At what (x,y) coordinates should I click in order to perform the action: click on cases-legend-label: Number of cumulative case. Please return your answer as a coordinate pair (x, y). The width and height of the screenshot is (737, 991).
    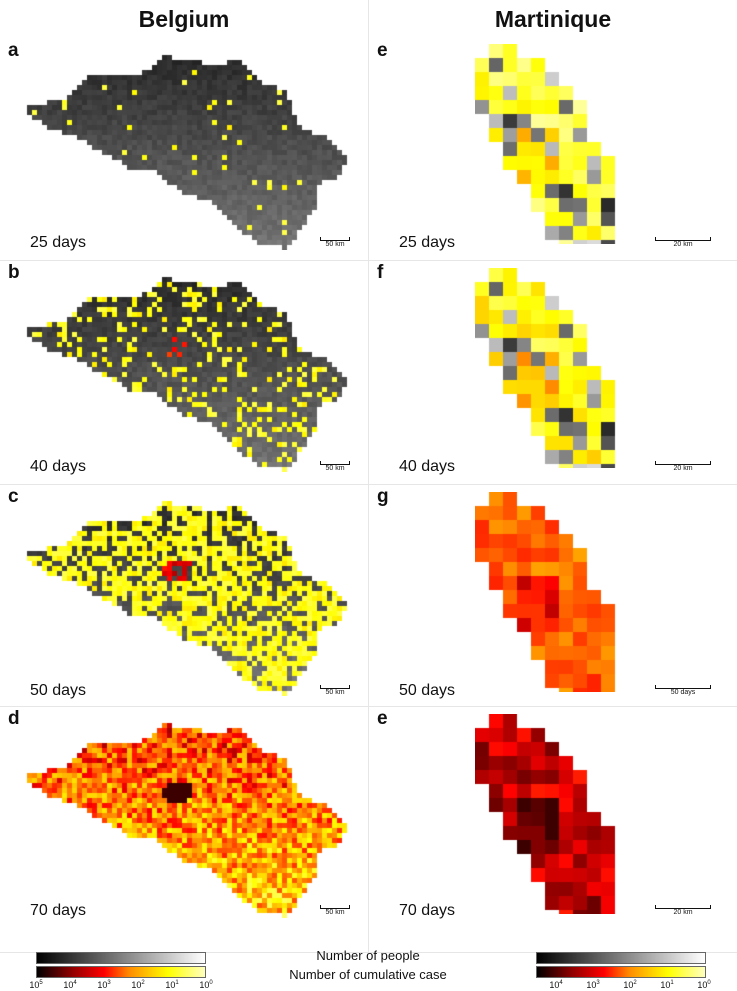
    Looking at the image, I should click on (368, 974).